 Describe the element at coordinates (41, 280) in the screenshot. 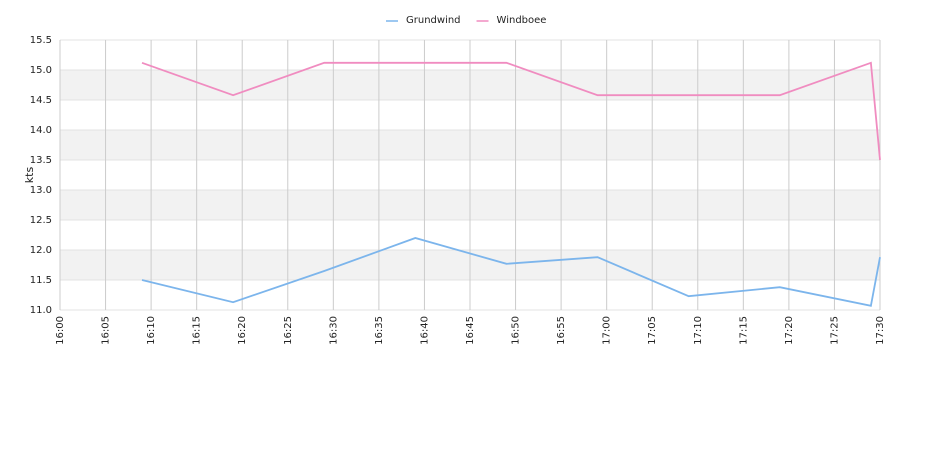

I see `y-tick-label: 11.5` at that location.